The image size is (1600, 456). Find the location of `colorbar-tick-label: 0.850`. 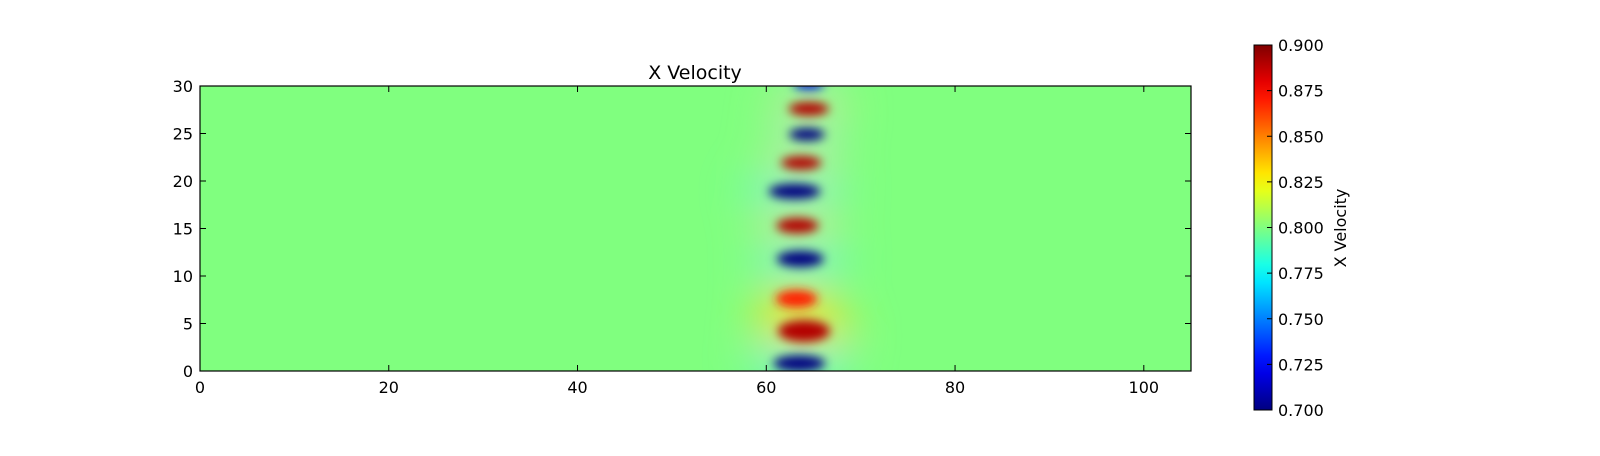

colorbar-tick-label: 0.850 is located at coordinates (1301, 136).